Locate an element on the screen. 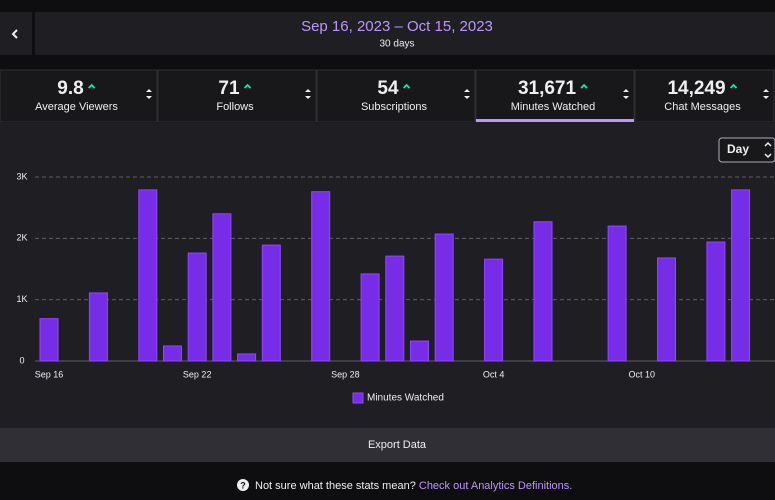 The image size is (775, 500). stat-label: Follows is located at coordinates (235, 107).